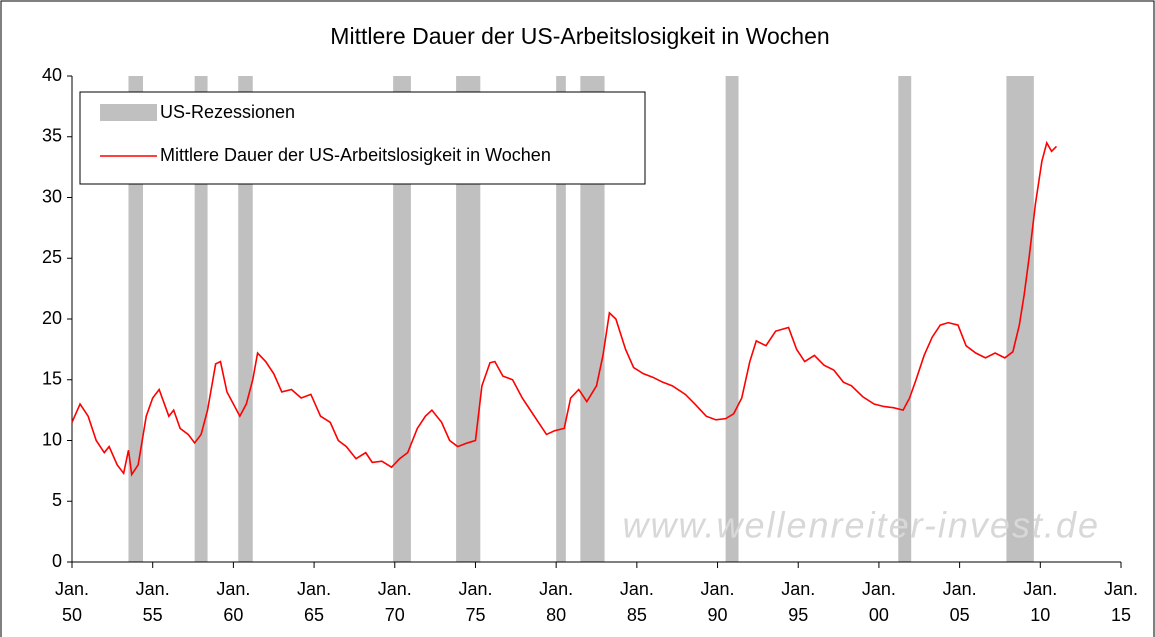 The height and width of the screenshot is (637, 1155). What do you see at coordinates (878, 602) in the screenshot?
I see `x-tick-label: Jan. 00` at bounding box center [878, 602].